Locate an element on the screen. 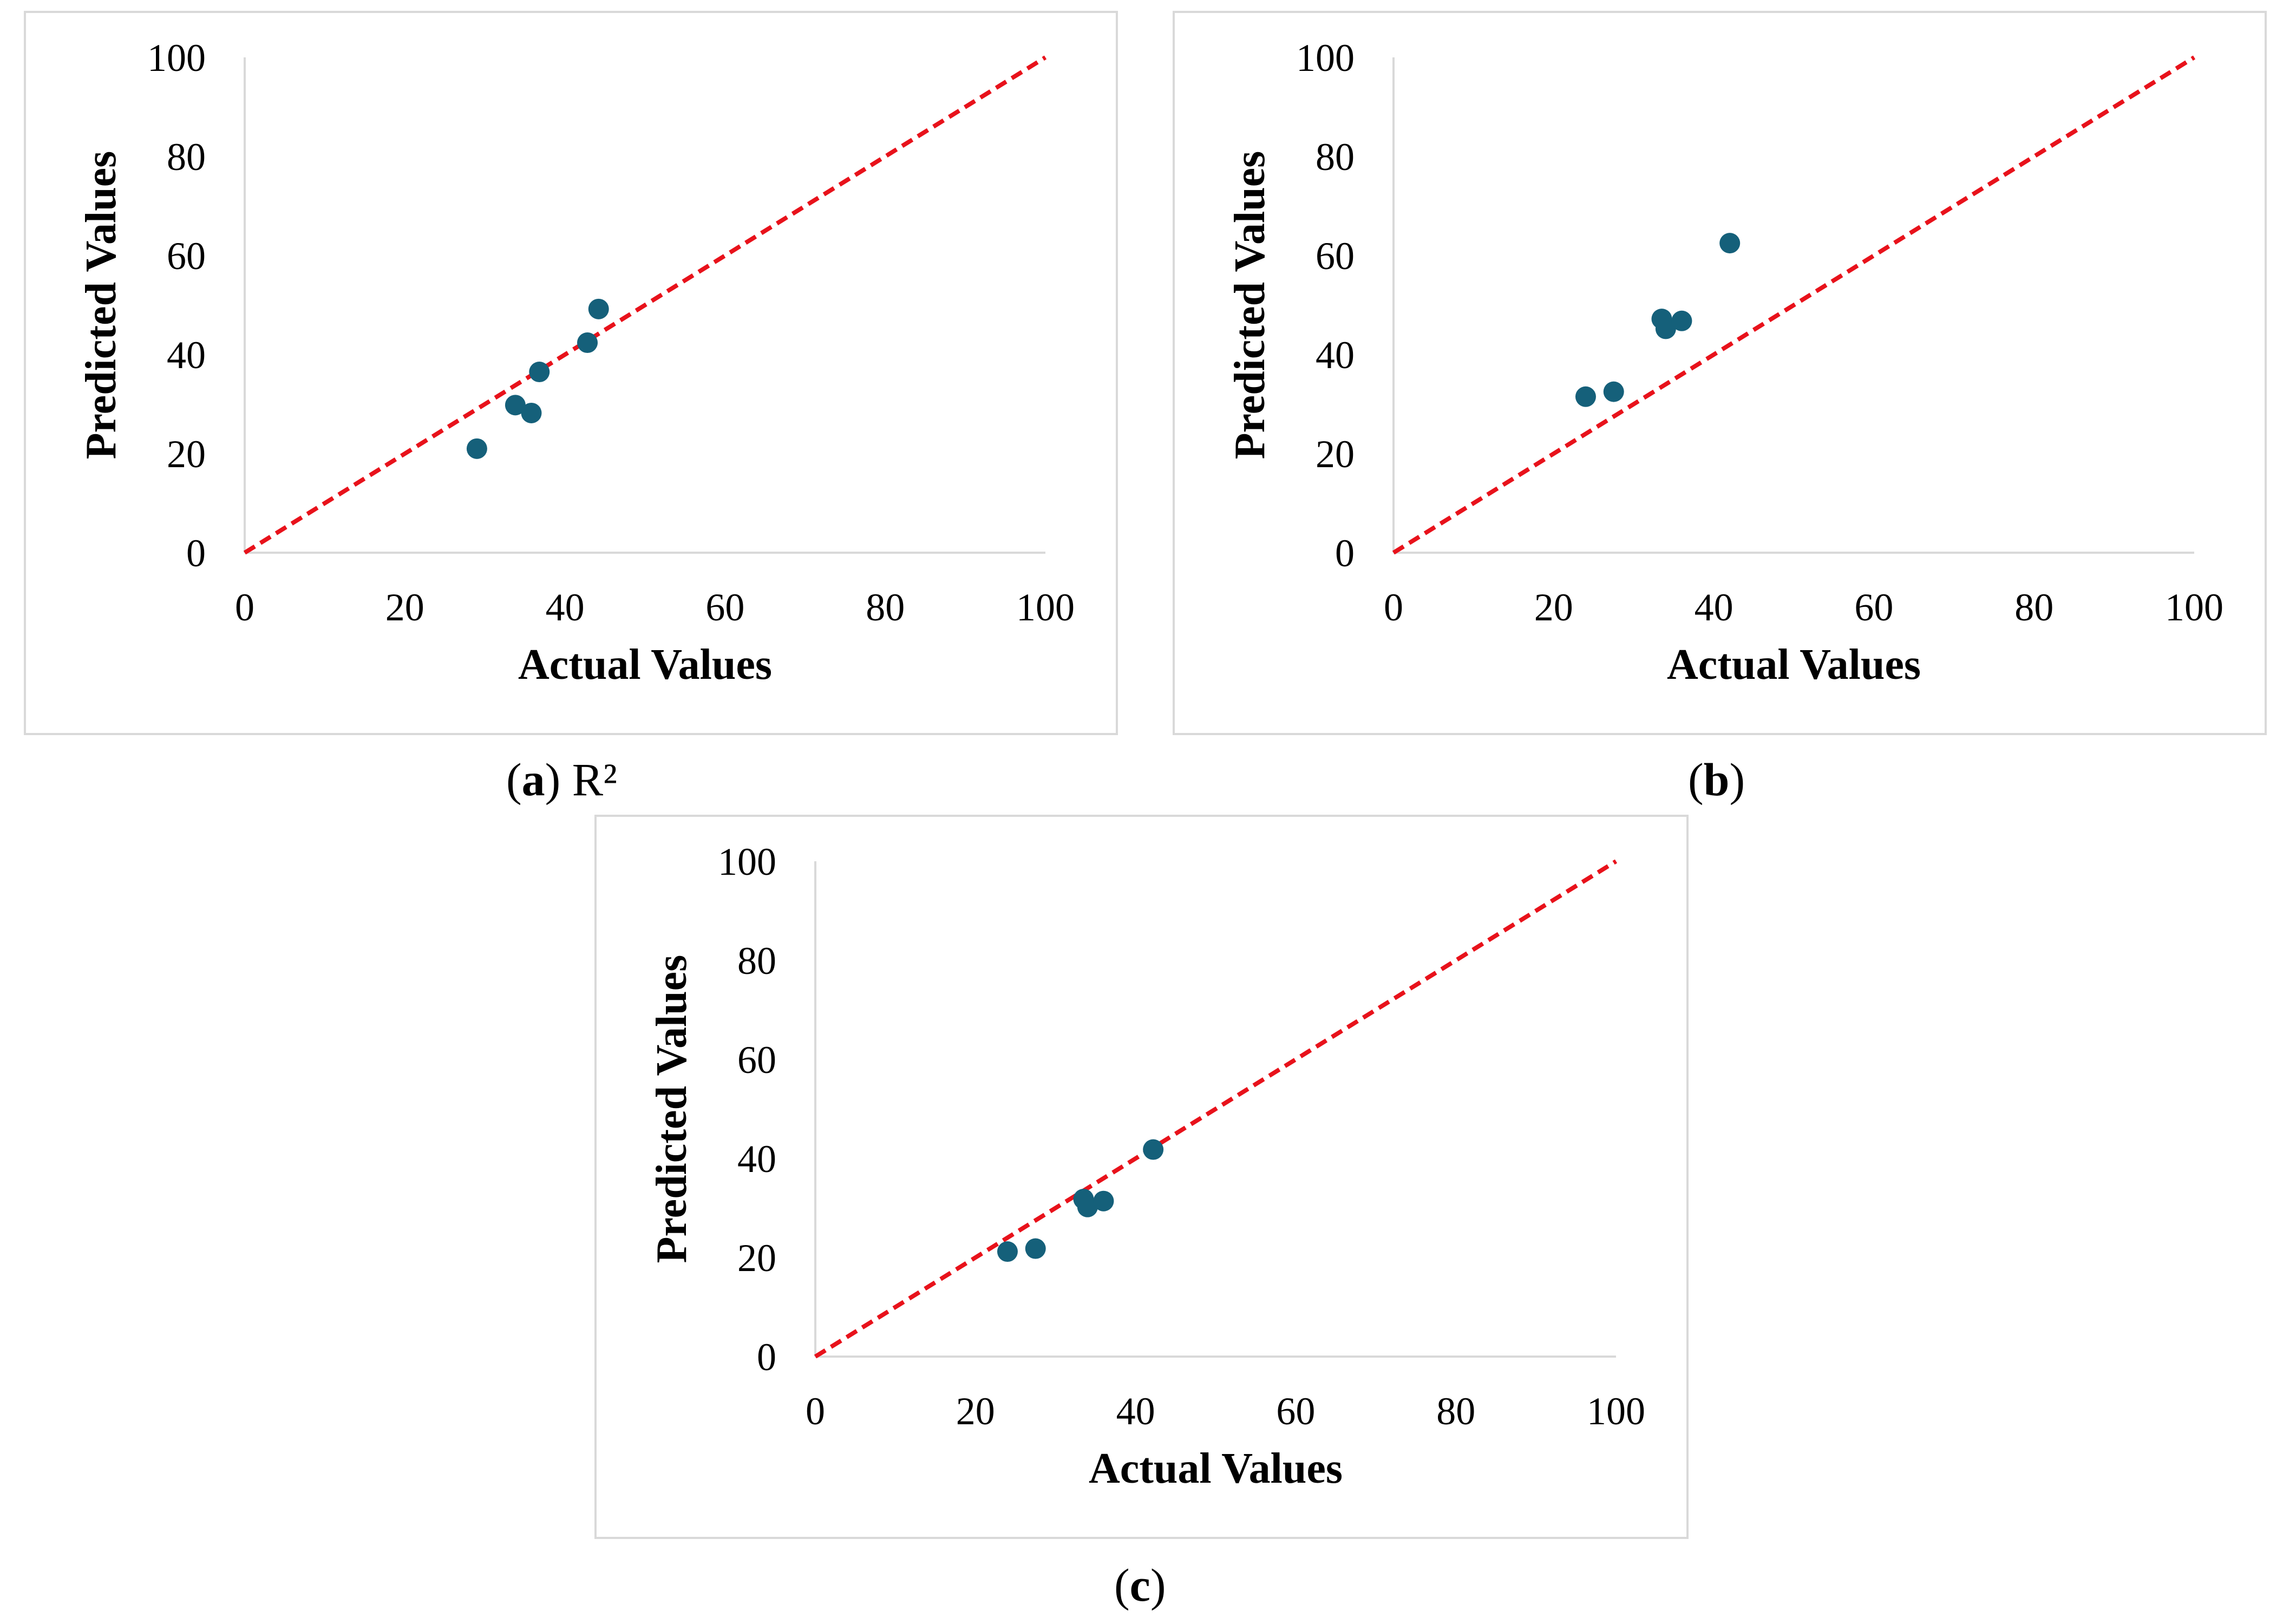 This screenshot has width=2283, height=1624. caption-b-letter: b is located at coordinates (1716, 780).